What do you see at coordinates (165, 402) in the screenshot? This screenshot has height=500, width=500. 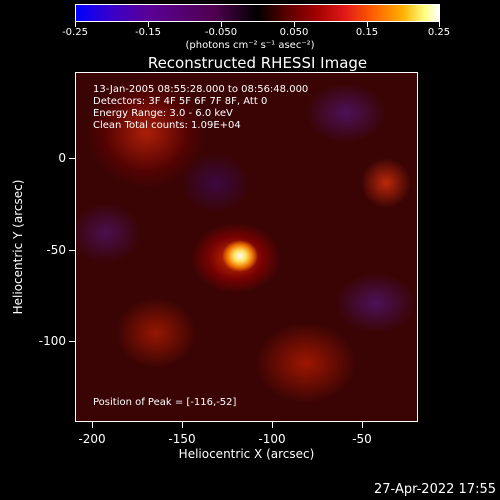 I see `peak-position: Position of Peak = [-116,-52]` at bounding box center [165, 402].